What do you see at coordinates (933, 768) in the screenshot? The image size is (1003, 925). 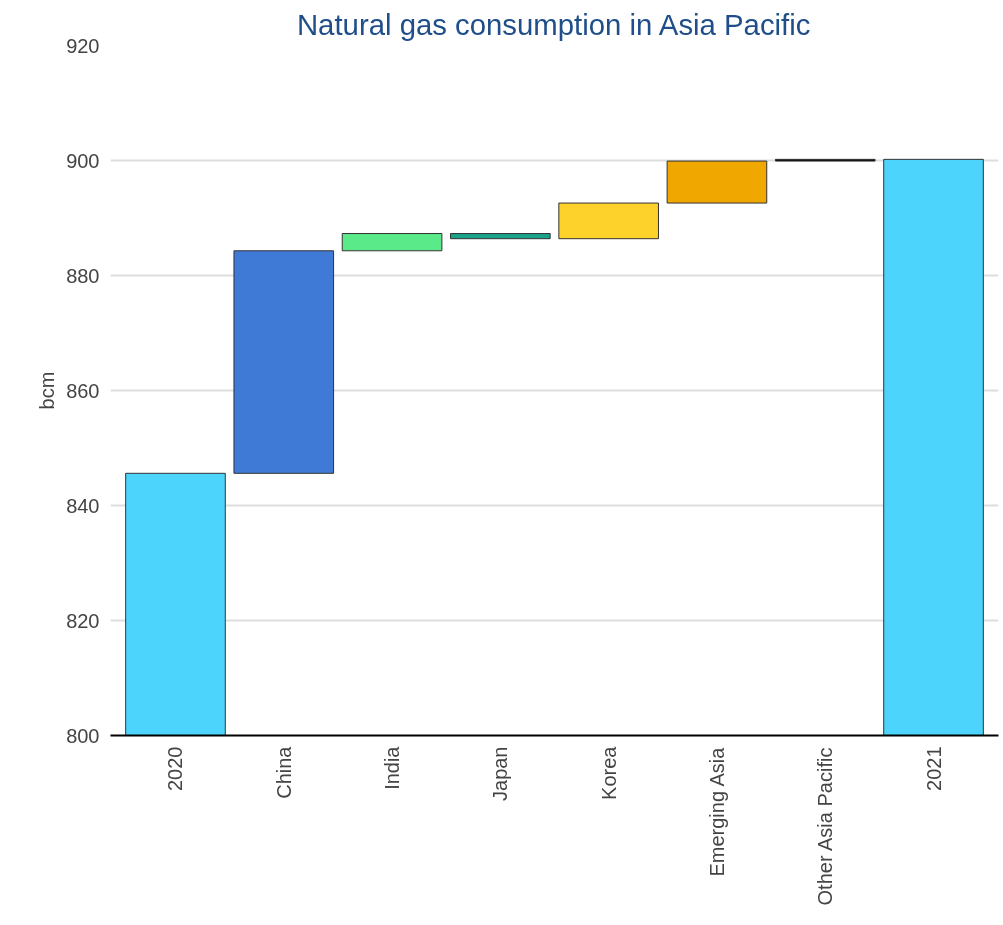 I see `x-tick-label: 2021` at bounding box center [933, 768].